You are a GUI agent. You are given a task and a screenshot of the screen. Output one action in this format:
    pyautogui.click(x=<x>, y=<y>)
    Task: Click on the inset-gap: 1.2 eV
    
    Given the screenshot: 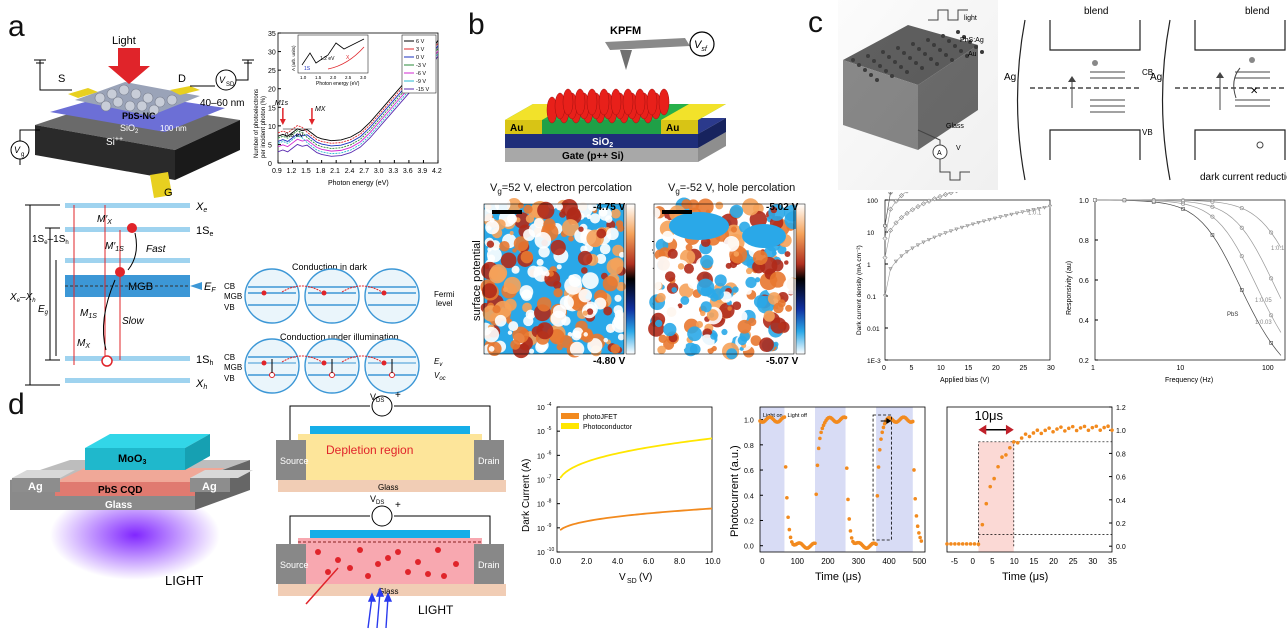 What is the action you would take?
    pyautogui.click(x=327, y=59)
    